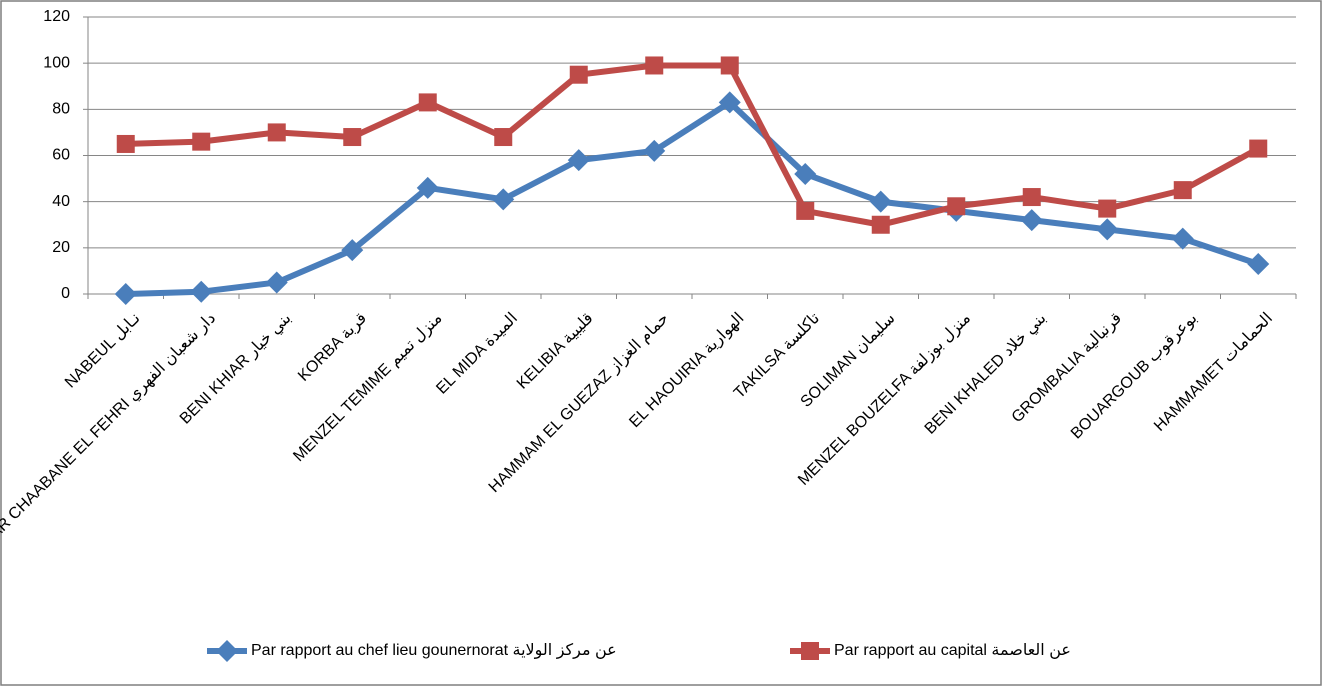  I want to click on y-tick-label: 20, so click(61, 247).